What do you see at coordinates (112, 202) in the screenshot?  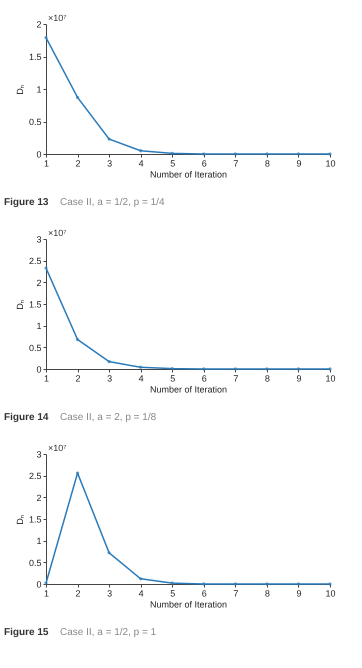 I see `text: Case II, a = 1/2, p = 1/4` at bounding box center [112, 202].